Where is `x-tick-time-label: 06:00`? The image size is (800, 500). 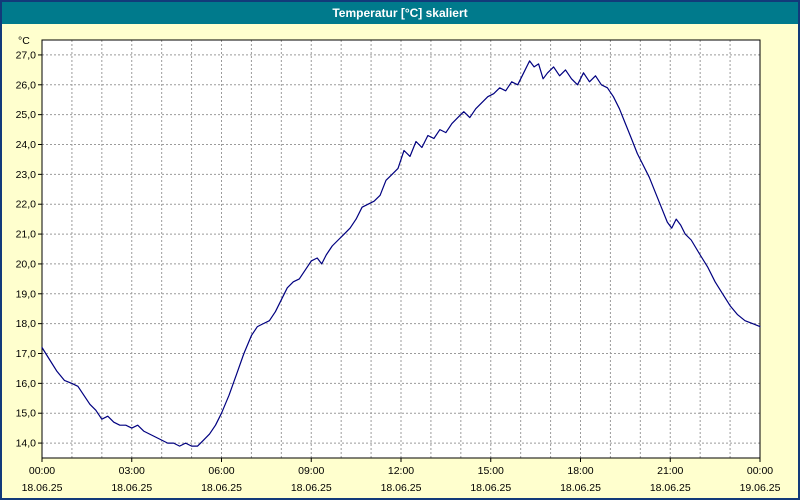 x-tick-time-label: 06:00 is located at coordinates (221, 471).